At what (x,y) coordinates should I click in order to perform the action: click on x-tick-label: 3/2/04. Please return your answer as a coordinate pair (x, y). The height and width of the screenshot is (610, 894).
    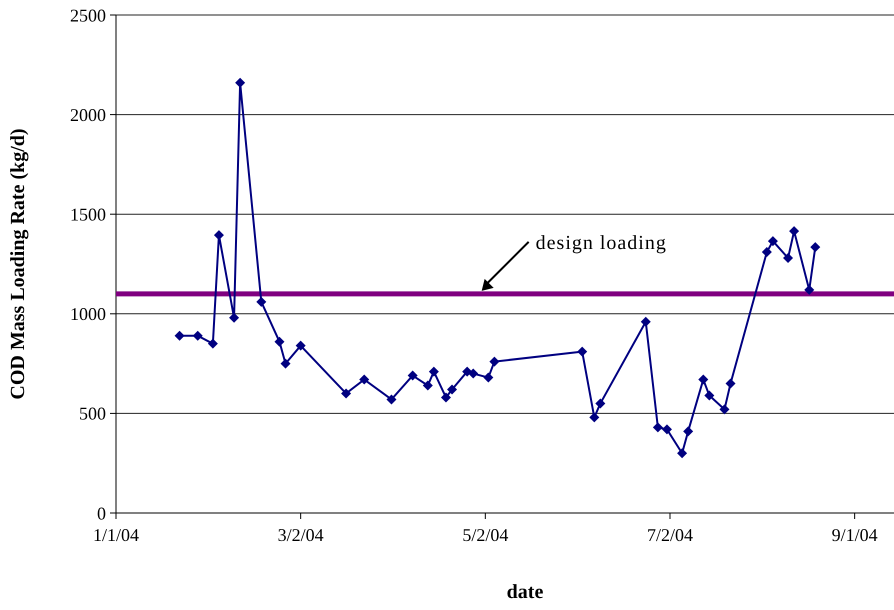
    Looking at the image, I should click on (301, 535).